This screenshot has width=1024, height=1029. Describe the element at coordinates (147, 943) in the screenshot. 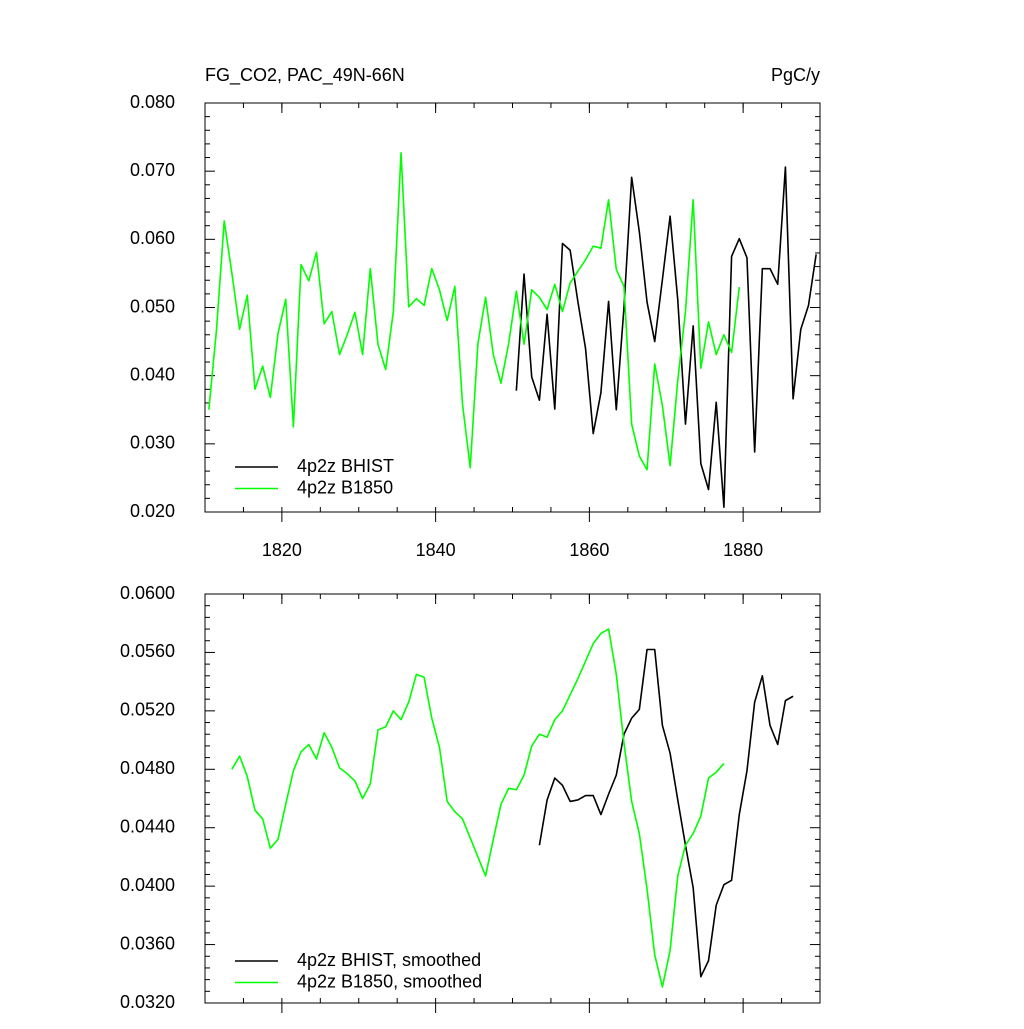

I see `y-tick-label: 0.0360` at that location.